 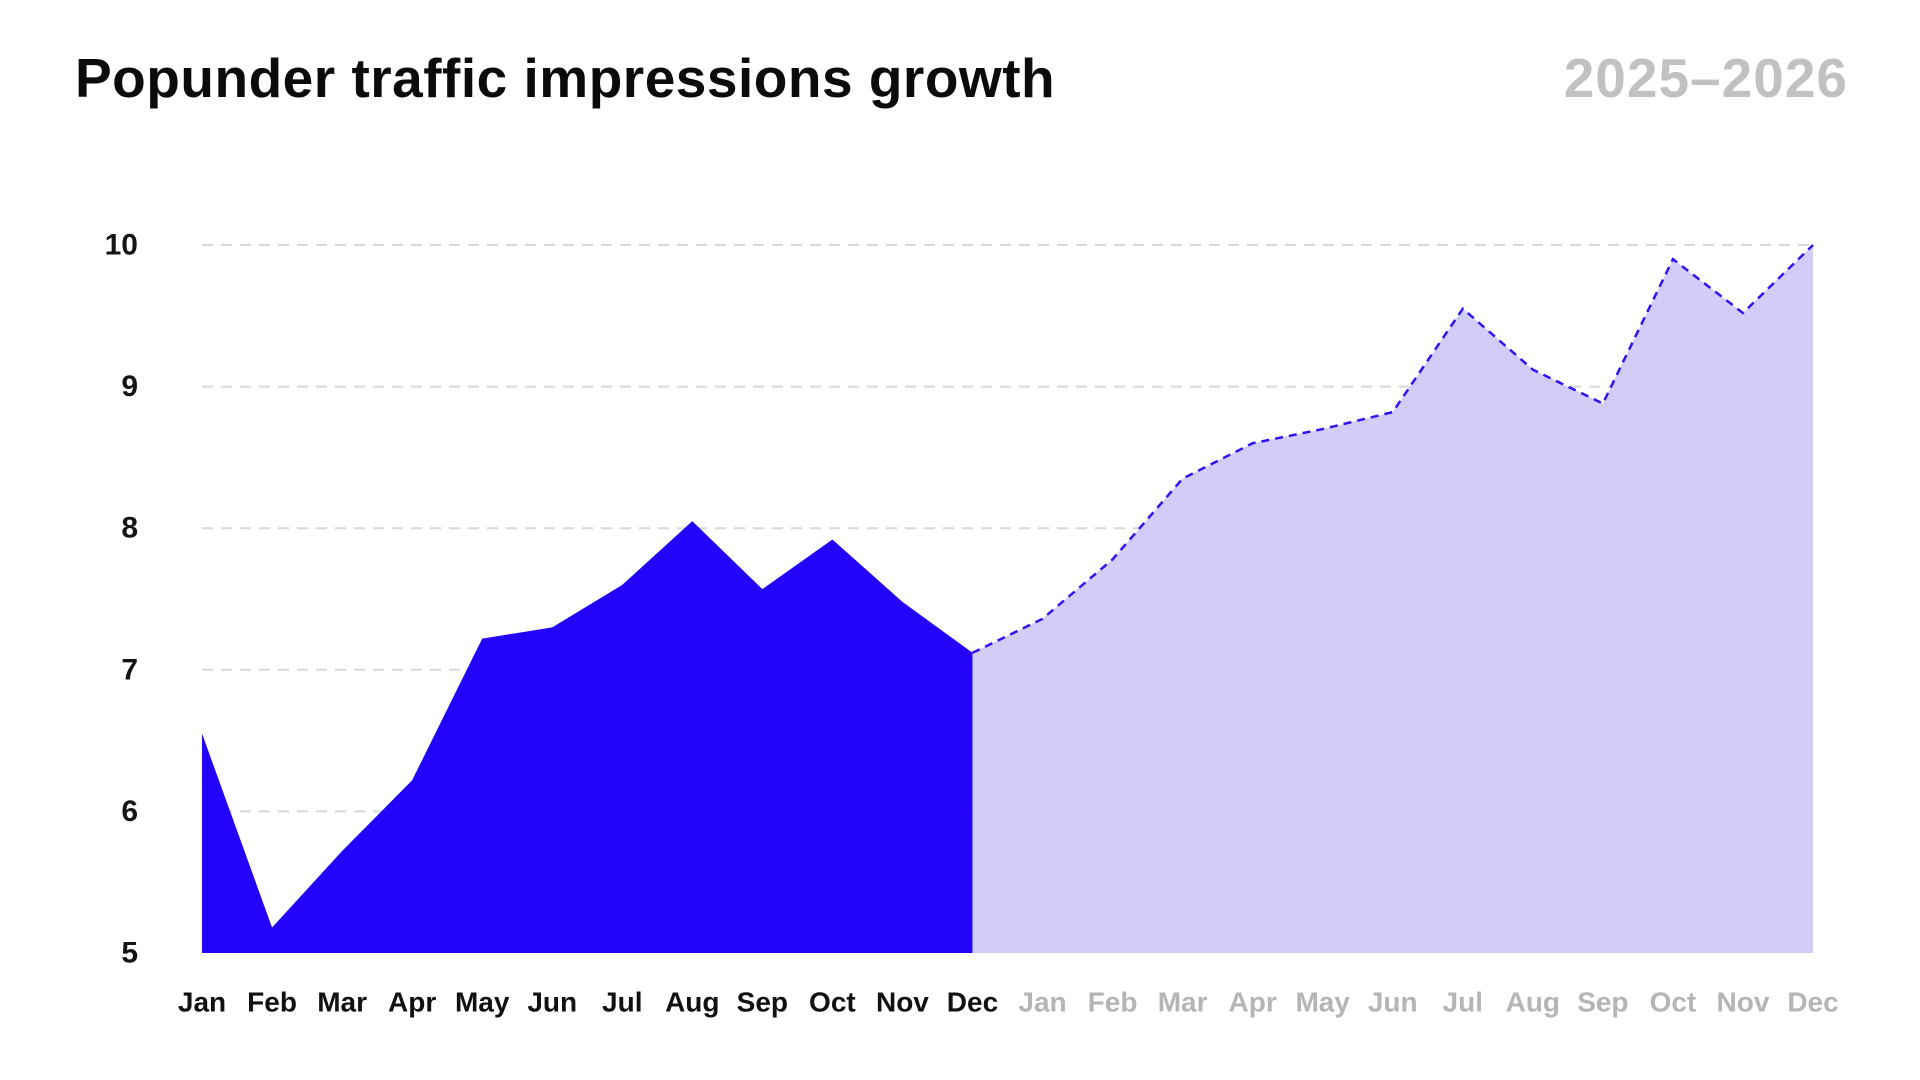 What do you see at coordinates (272, 1002) in the screenshot?
I see `x-tick-label-2025-feb: Feb` at bounding box center [272, 1002].